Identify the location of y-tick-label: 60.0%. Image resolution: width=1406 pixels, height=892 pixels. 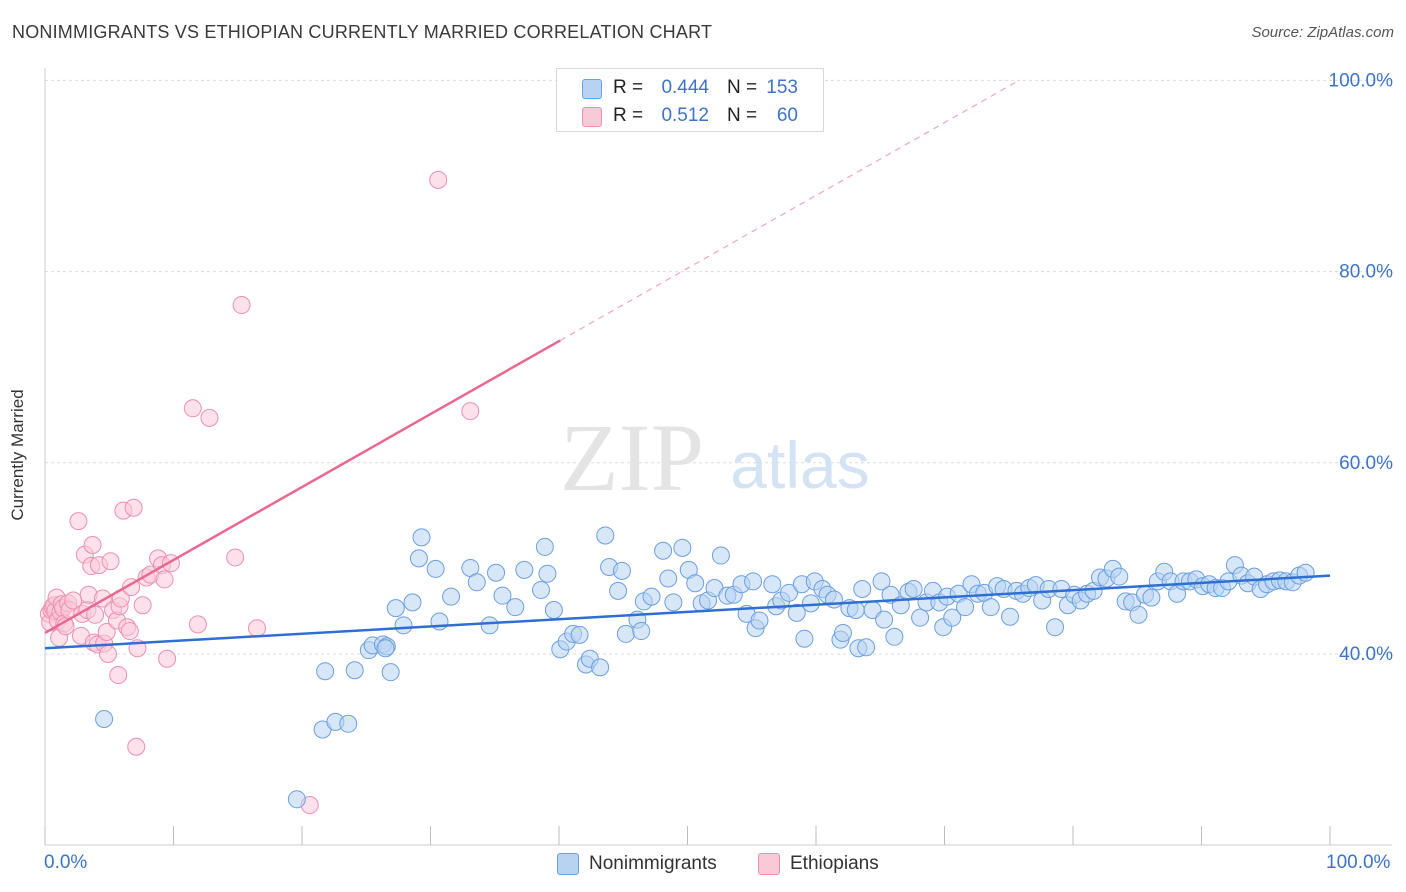
(1366, 463).